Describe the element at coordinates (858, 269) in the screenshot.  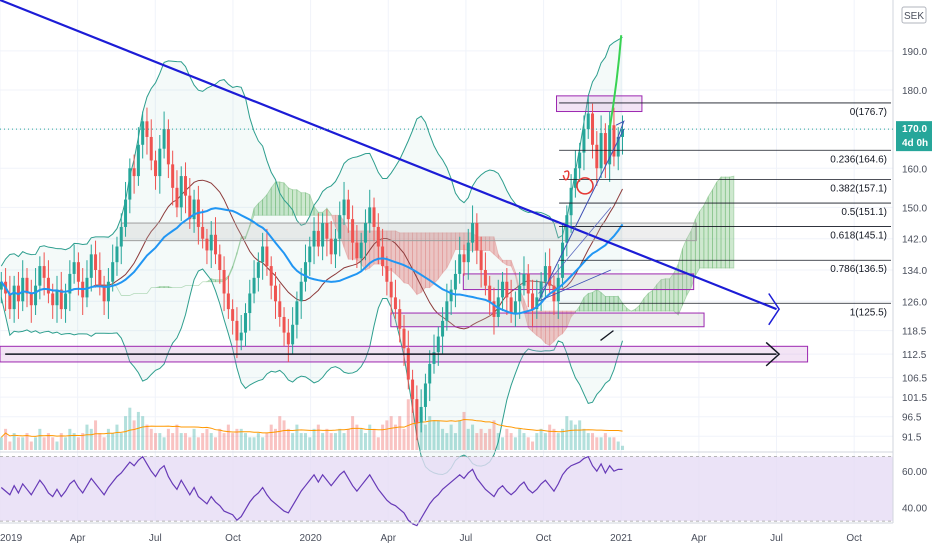
I see `fib-label: 0.786(136.5)` at that location.